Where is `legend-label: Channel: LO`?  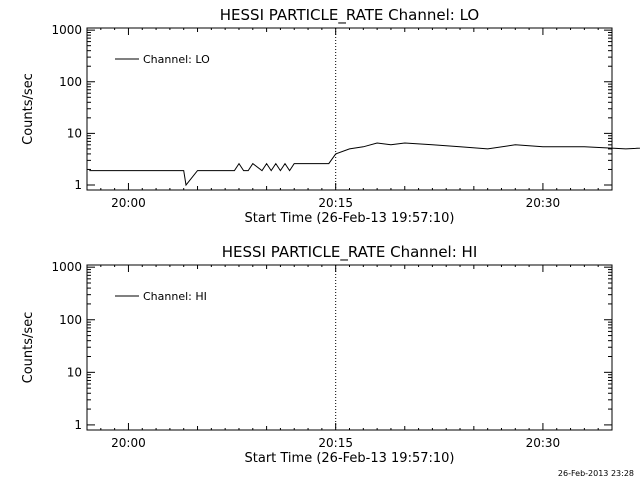 legend-label: Channel: LO is located at coordinates (176, 59).